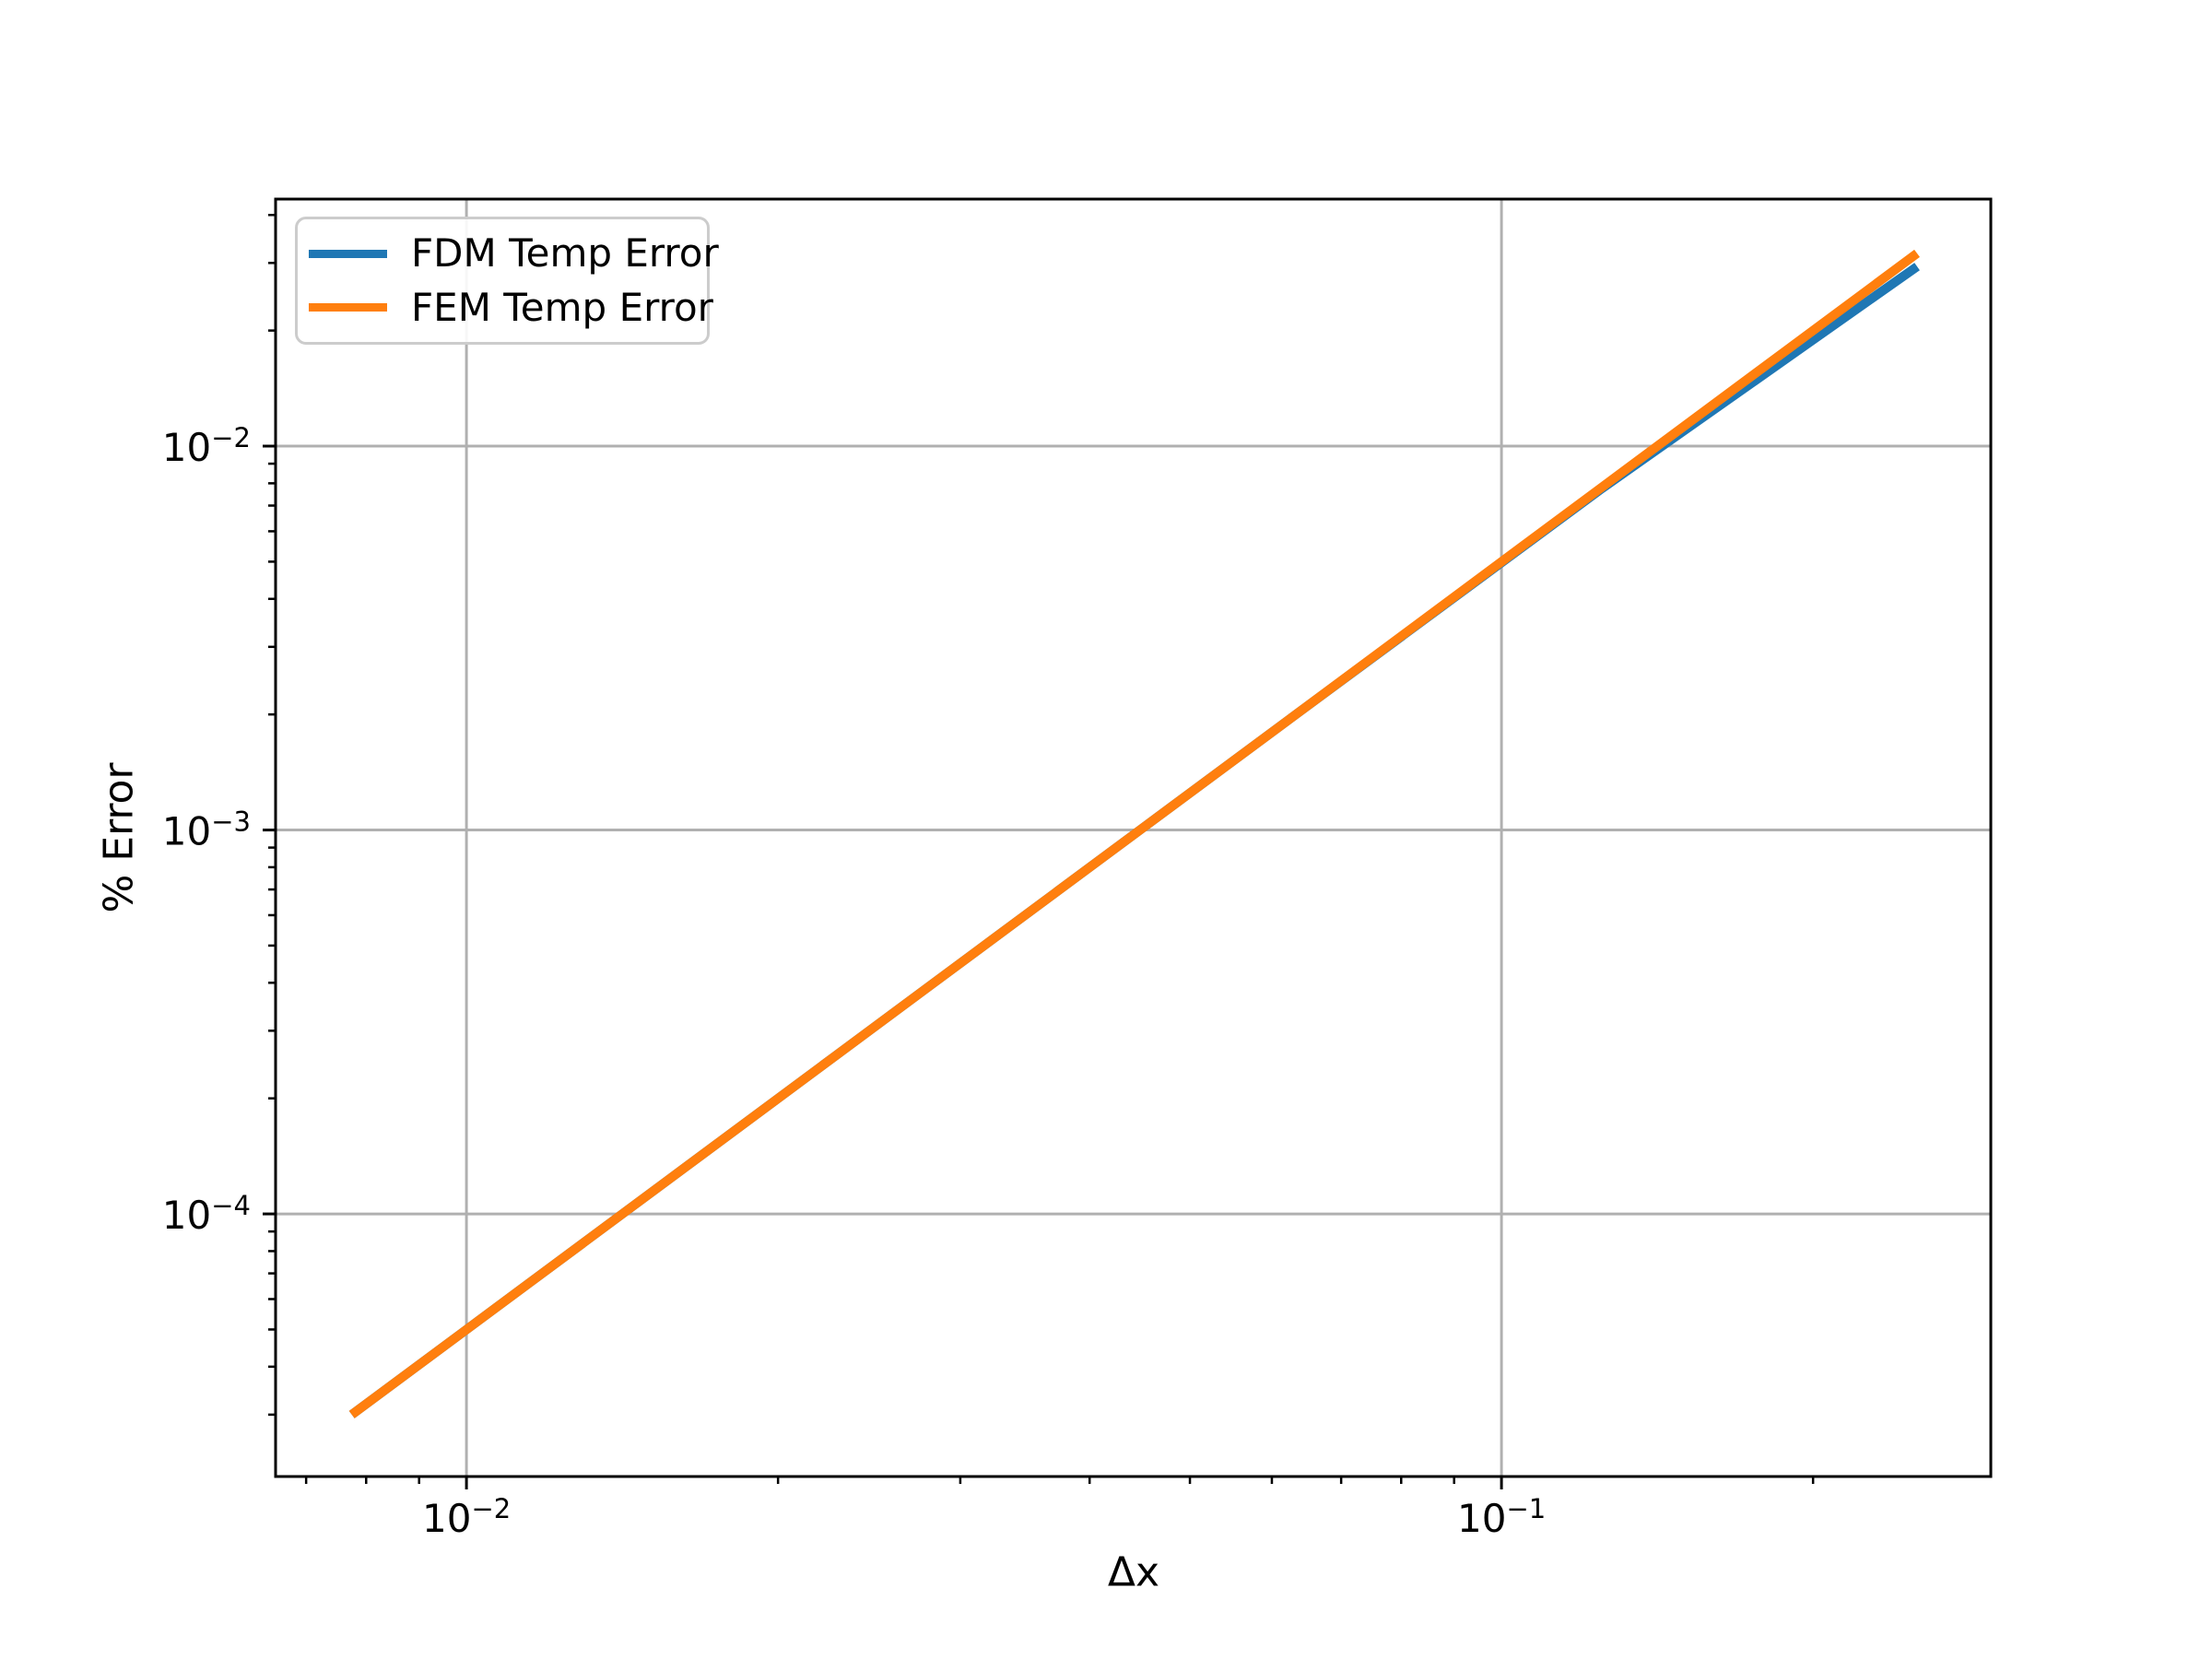 The width and height of the screenshot is (2212, 1659). What do you see at coordinates (206, 446) in the screenshot?
I see `y-tick-label: 10⁻²` at bounding box center [206, 446].